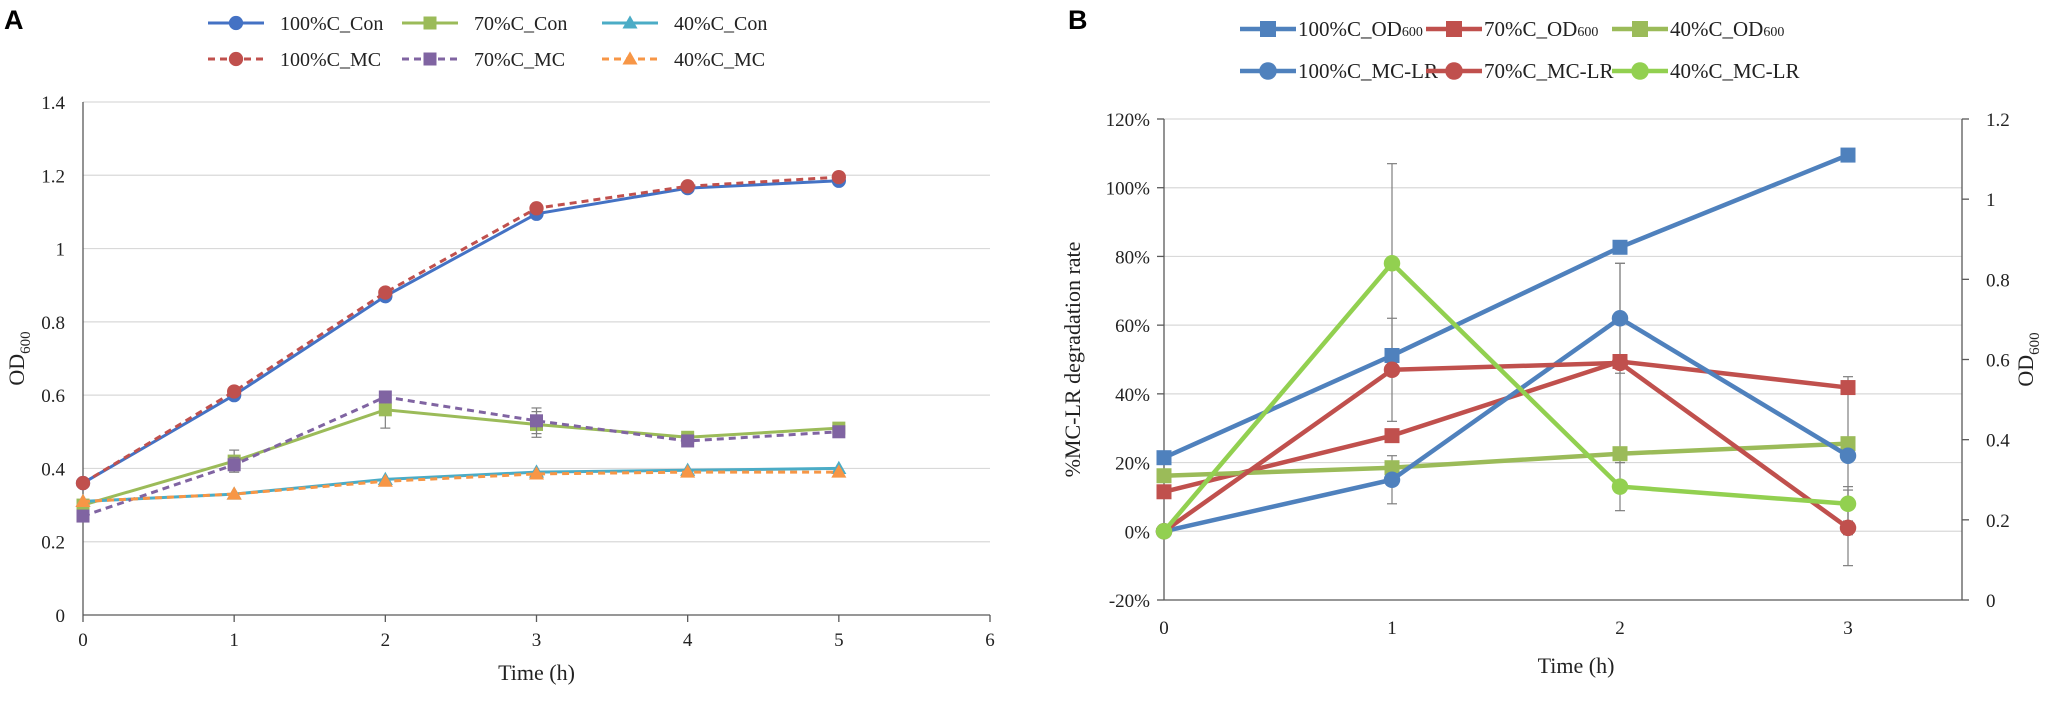 The height and width of the screenshot is (710, 2053). I want to click on series-40pctc-mc, so click(461, 485).